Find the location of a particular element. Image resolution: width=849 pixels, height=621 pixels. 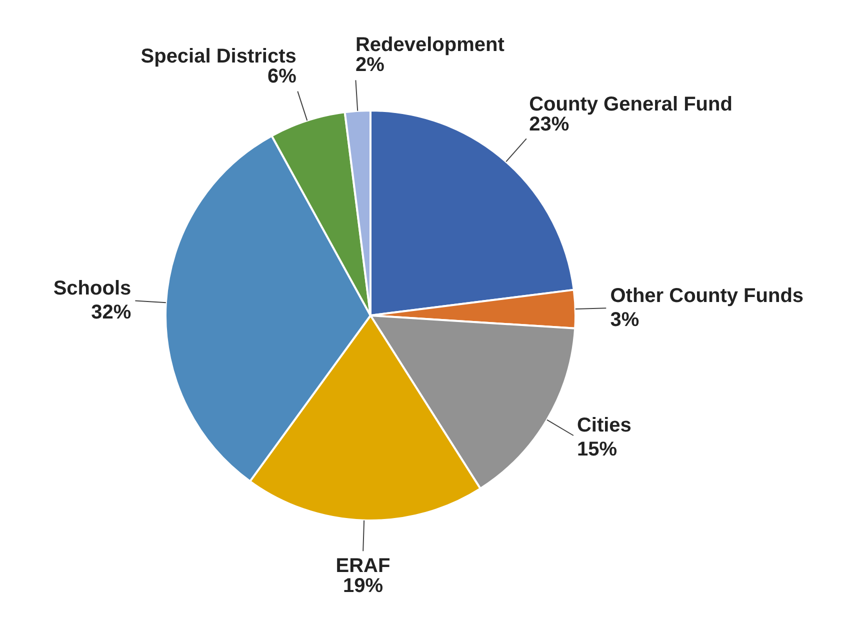

data-label: 2% is located at coordinates (370, 65).